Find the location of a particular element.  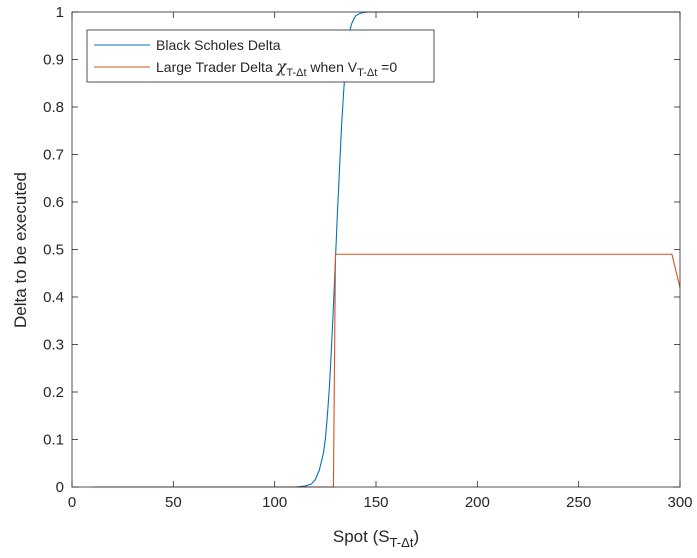

legend-label-black-scholes: Black Scholes Delta is located at coordinates (218, 45).